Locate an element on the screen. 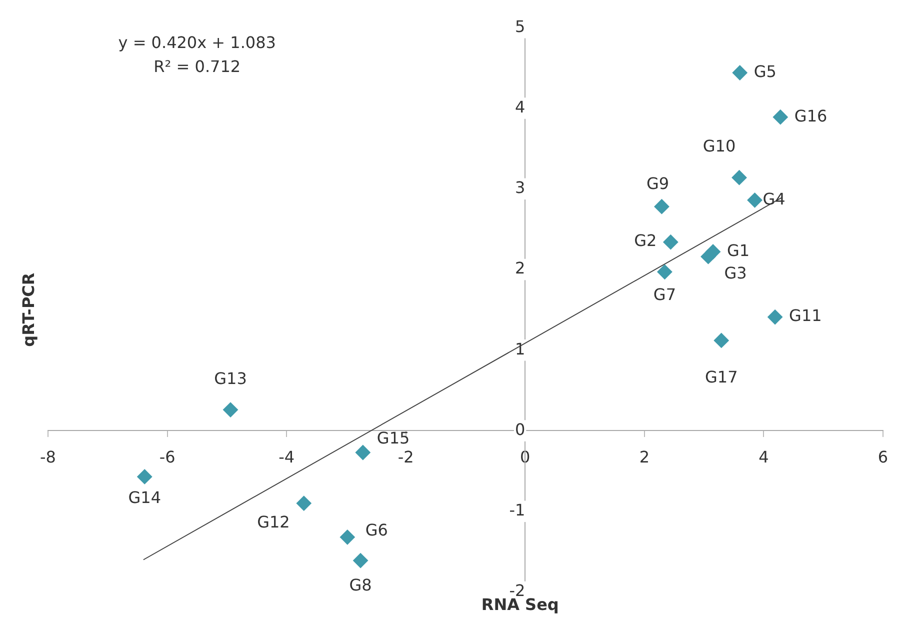 Image resolution: width=913 pixels, height=637 pixels. annotation: G11 is located at coordinates (805, 316).